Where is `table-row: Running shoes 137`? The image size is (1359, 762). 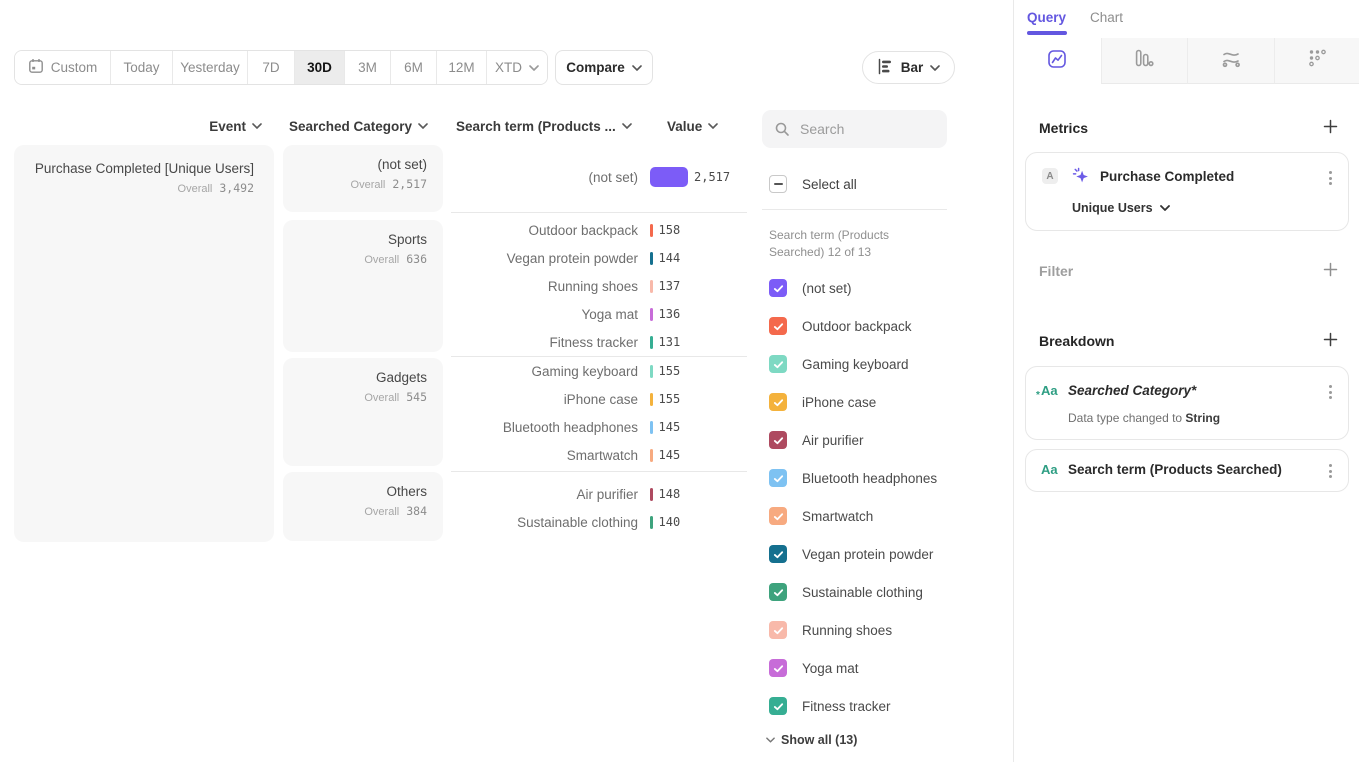
table-row: Running shoes 137 is located at coordinates (600, 286).